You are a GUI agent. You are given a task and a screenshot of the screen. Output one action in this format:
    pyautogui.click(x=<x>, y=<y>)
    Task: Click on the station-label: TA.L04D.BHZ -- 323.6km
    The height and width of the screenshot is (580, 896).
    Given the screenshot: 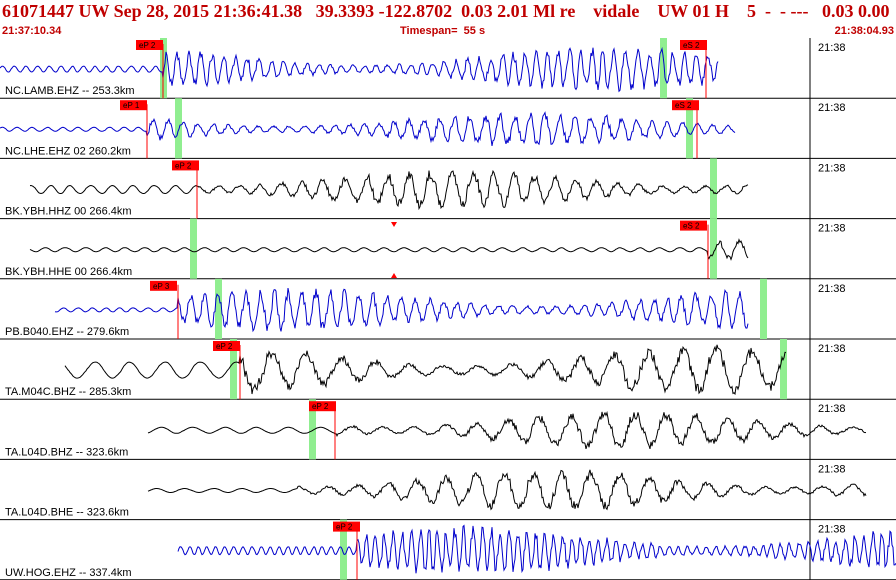 What is the action you would take?
    pyautogui.click(x=66, y=452)
    